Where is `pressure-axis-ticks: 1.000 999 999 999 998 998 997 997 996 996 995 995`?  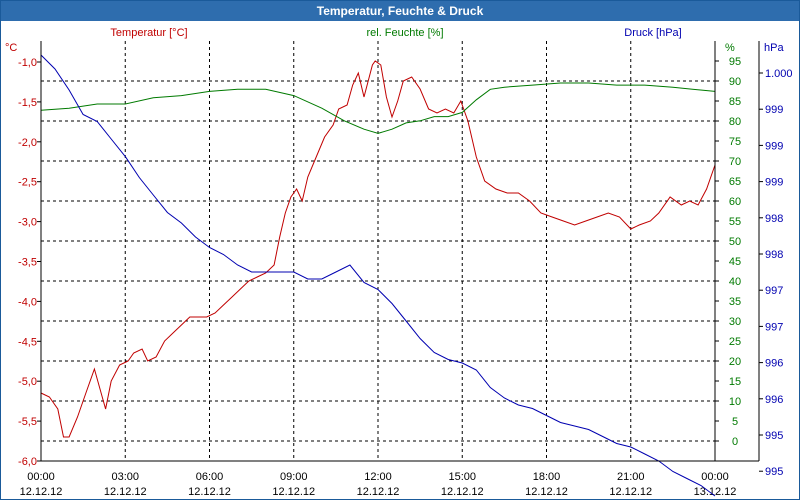 pressure-axis-ticks: 1.000 999 999 999 998 998 997 997 996 996 995 995 is located at coordinates (776, 273).